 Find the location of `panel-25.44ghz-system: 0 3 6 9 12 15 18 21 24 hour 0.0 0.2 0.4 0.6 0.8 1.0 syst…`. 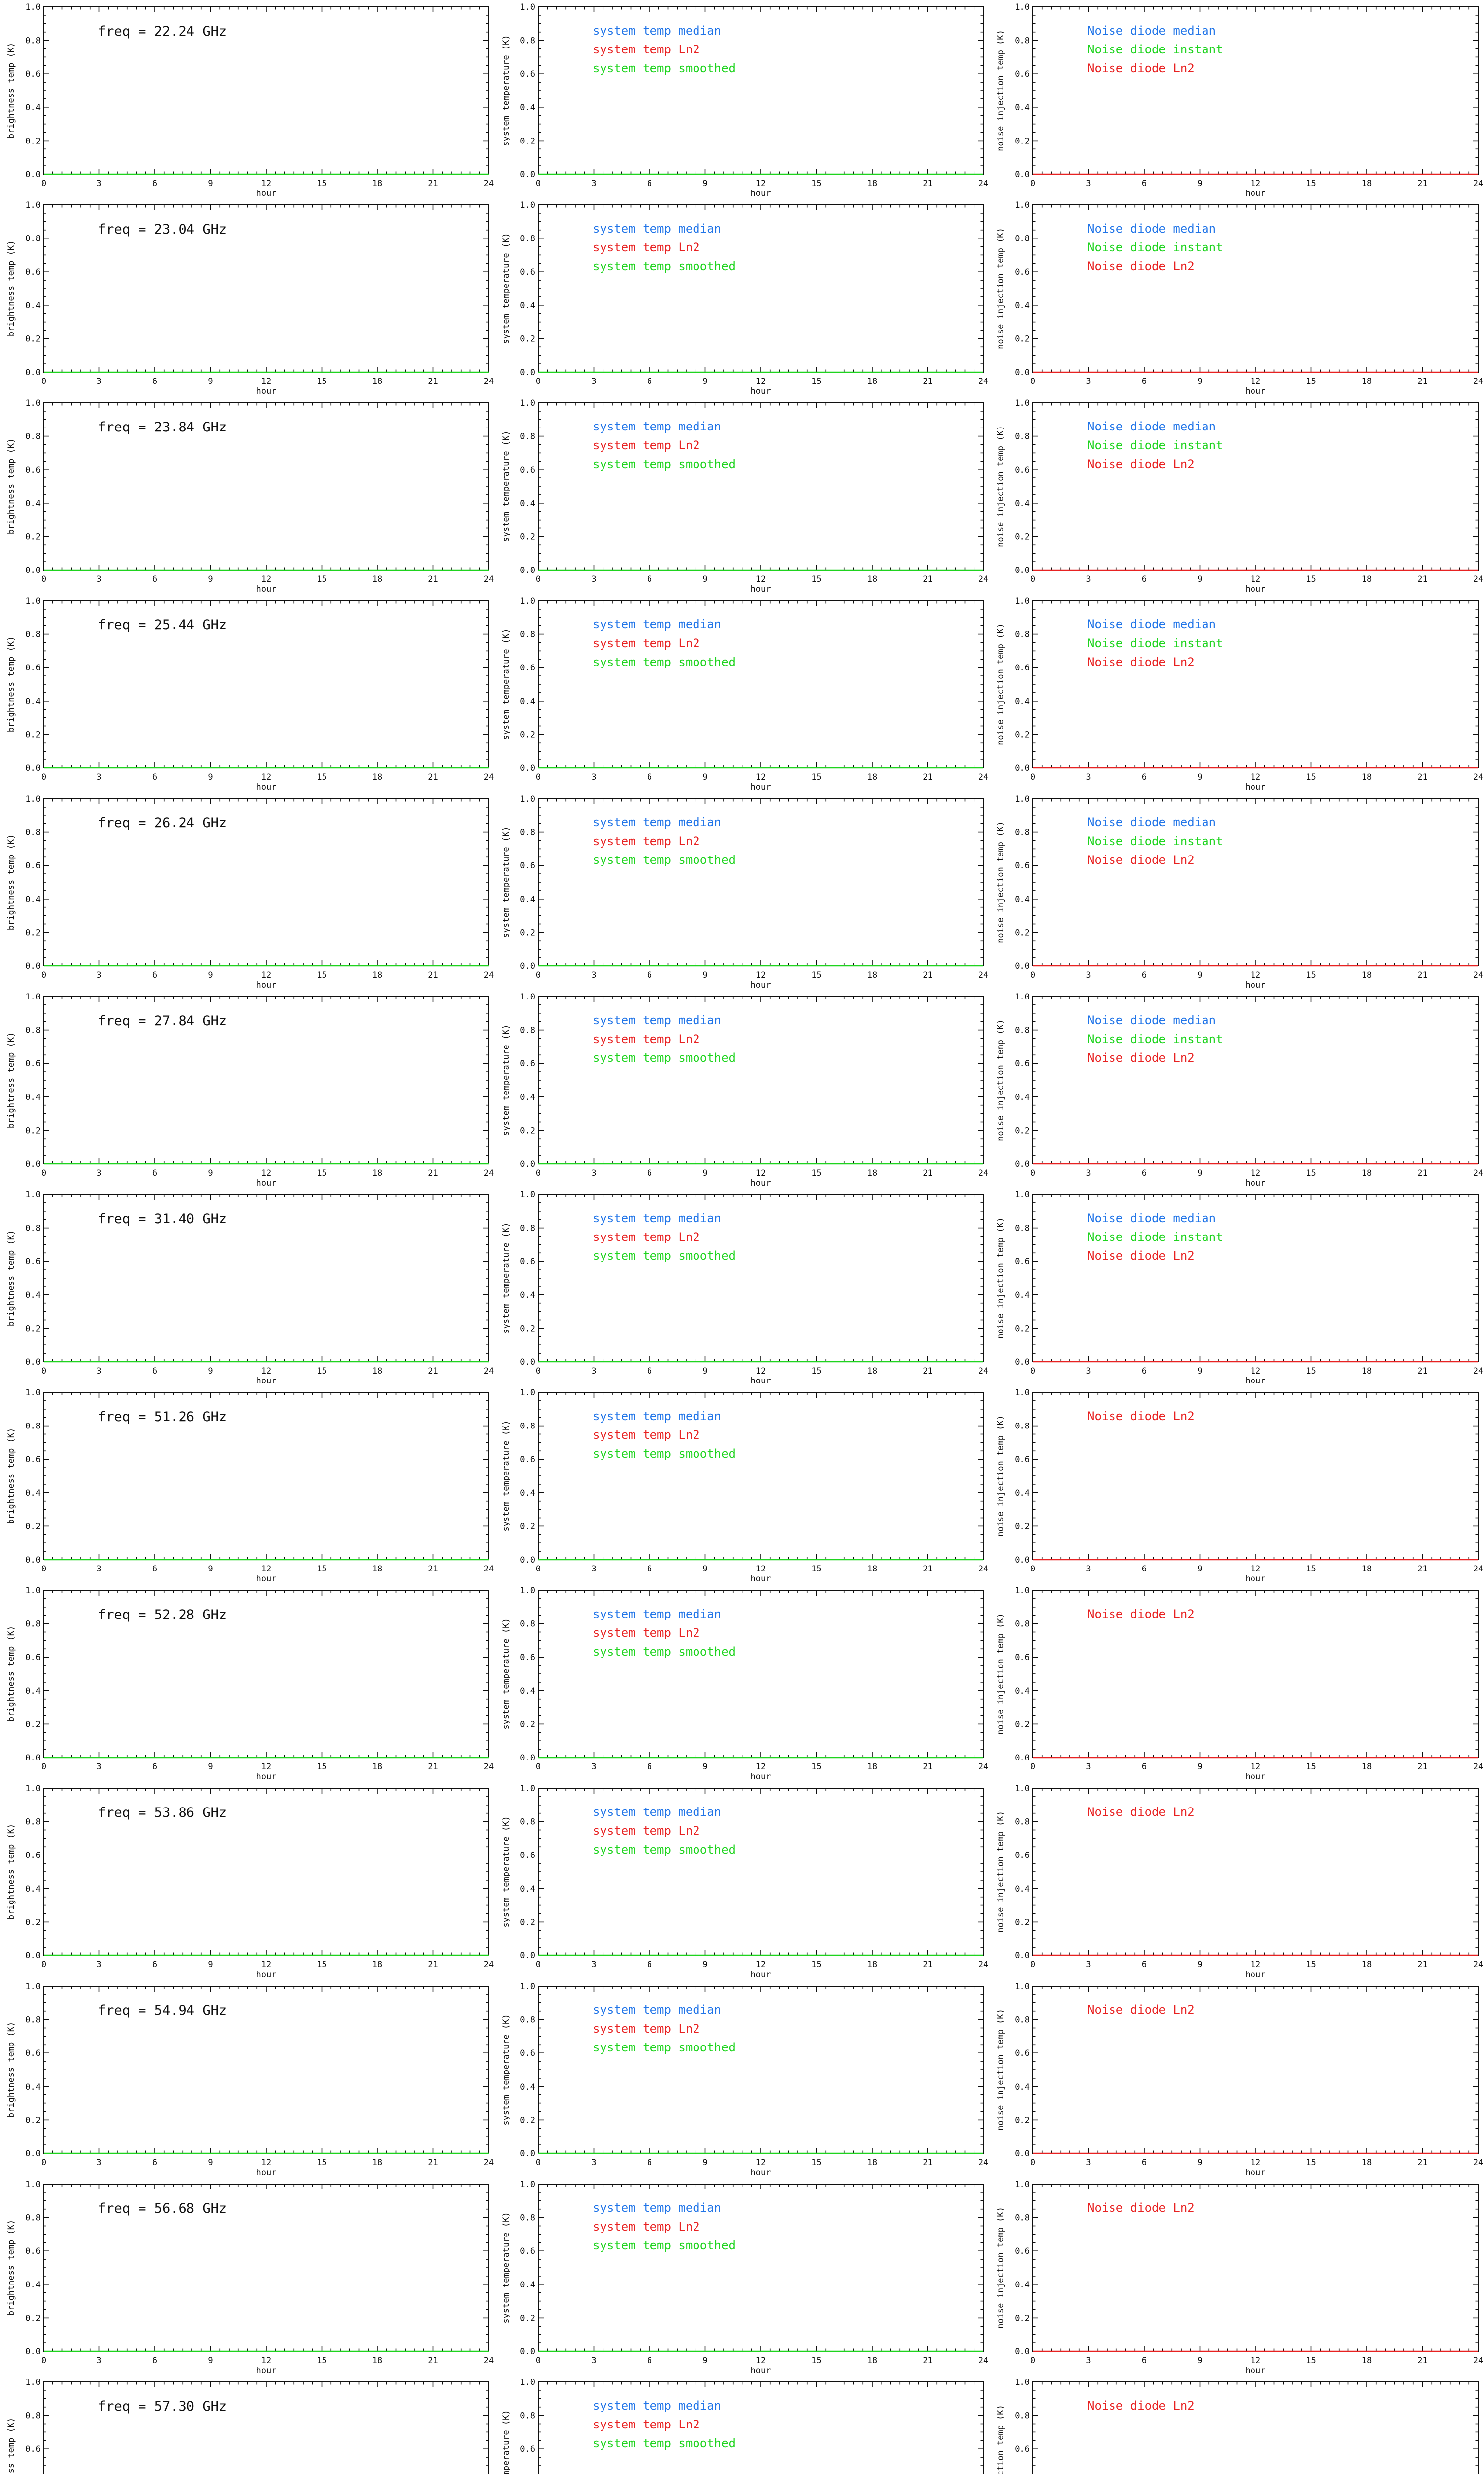

panel-25.44ghz-system: 0 3 6 9 12 15 18 21 24 hour 0.0 0.2 0.4 0.6 0.8 1.0 syst… is located at coordinates (742, 693).